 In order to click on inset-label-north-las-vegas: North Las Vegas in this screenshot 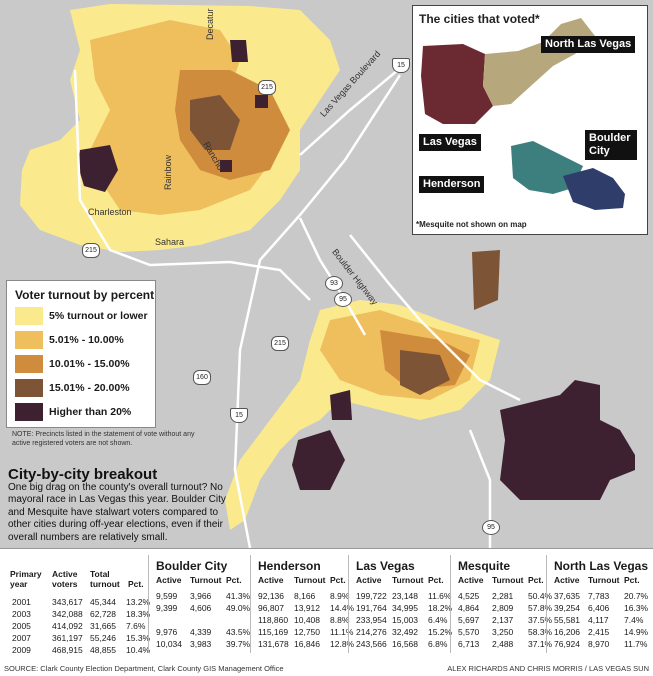, I will do `click(588, 44)`.